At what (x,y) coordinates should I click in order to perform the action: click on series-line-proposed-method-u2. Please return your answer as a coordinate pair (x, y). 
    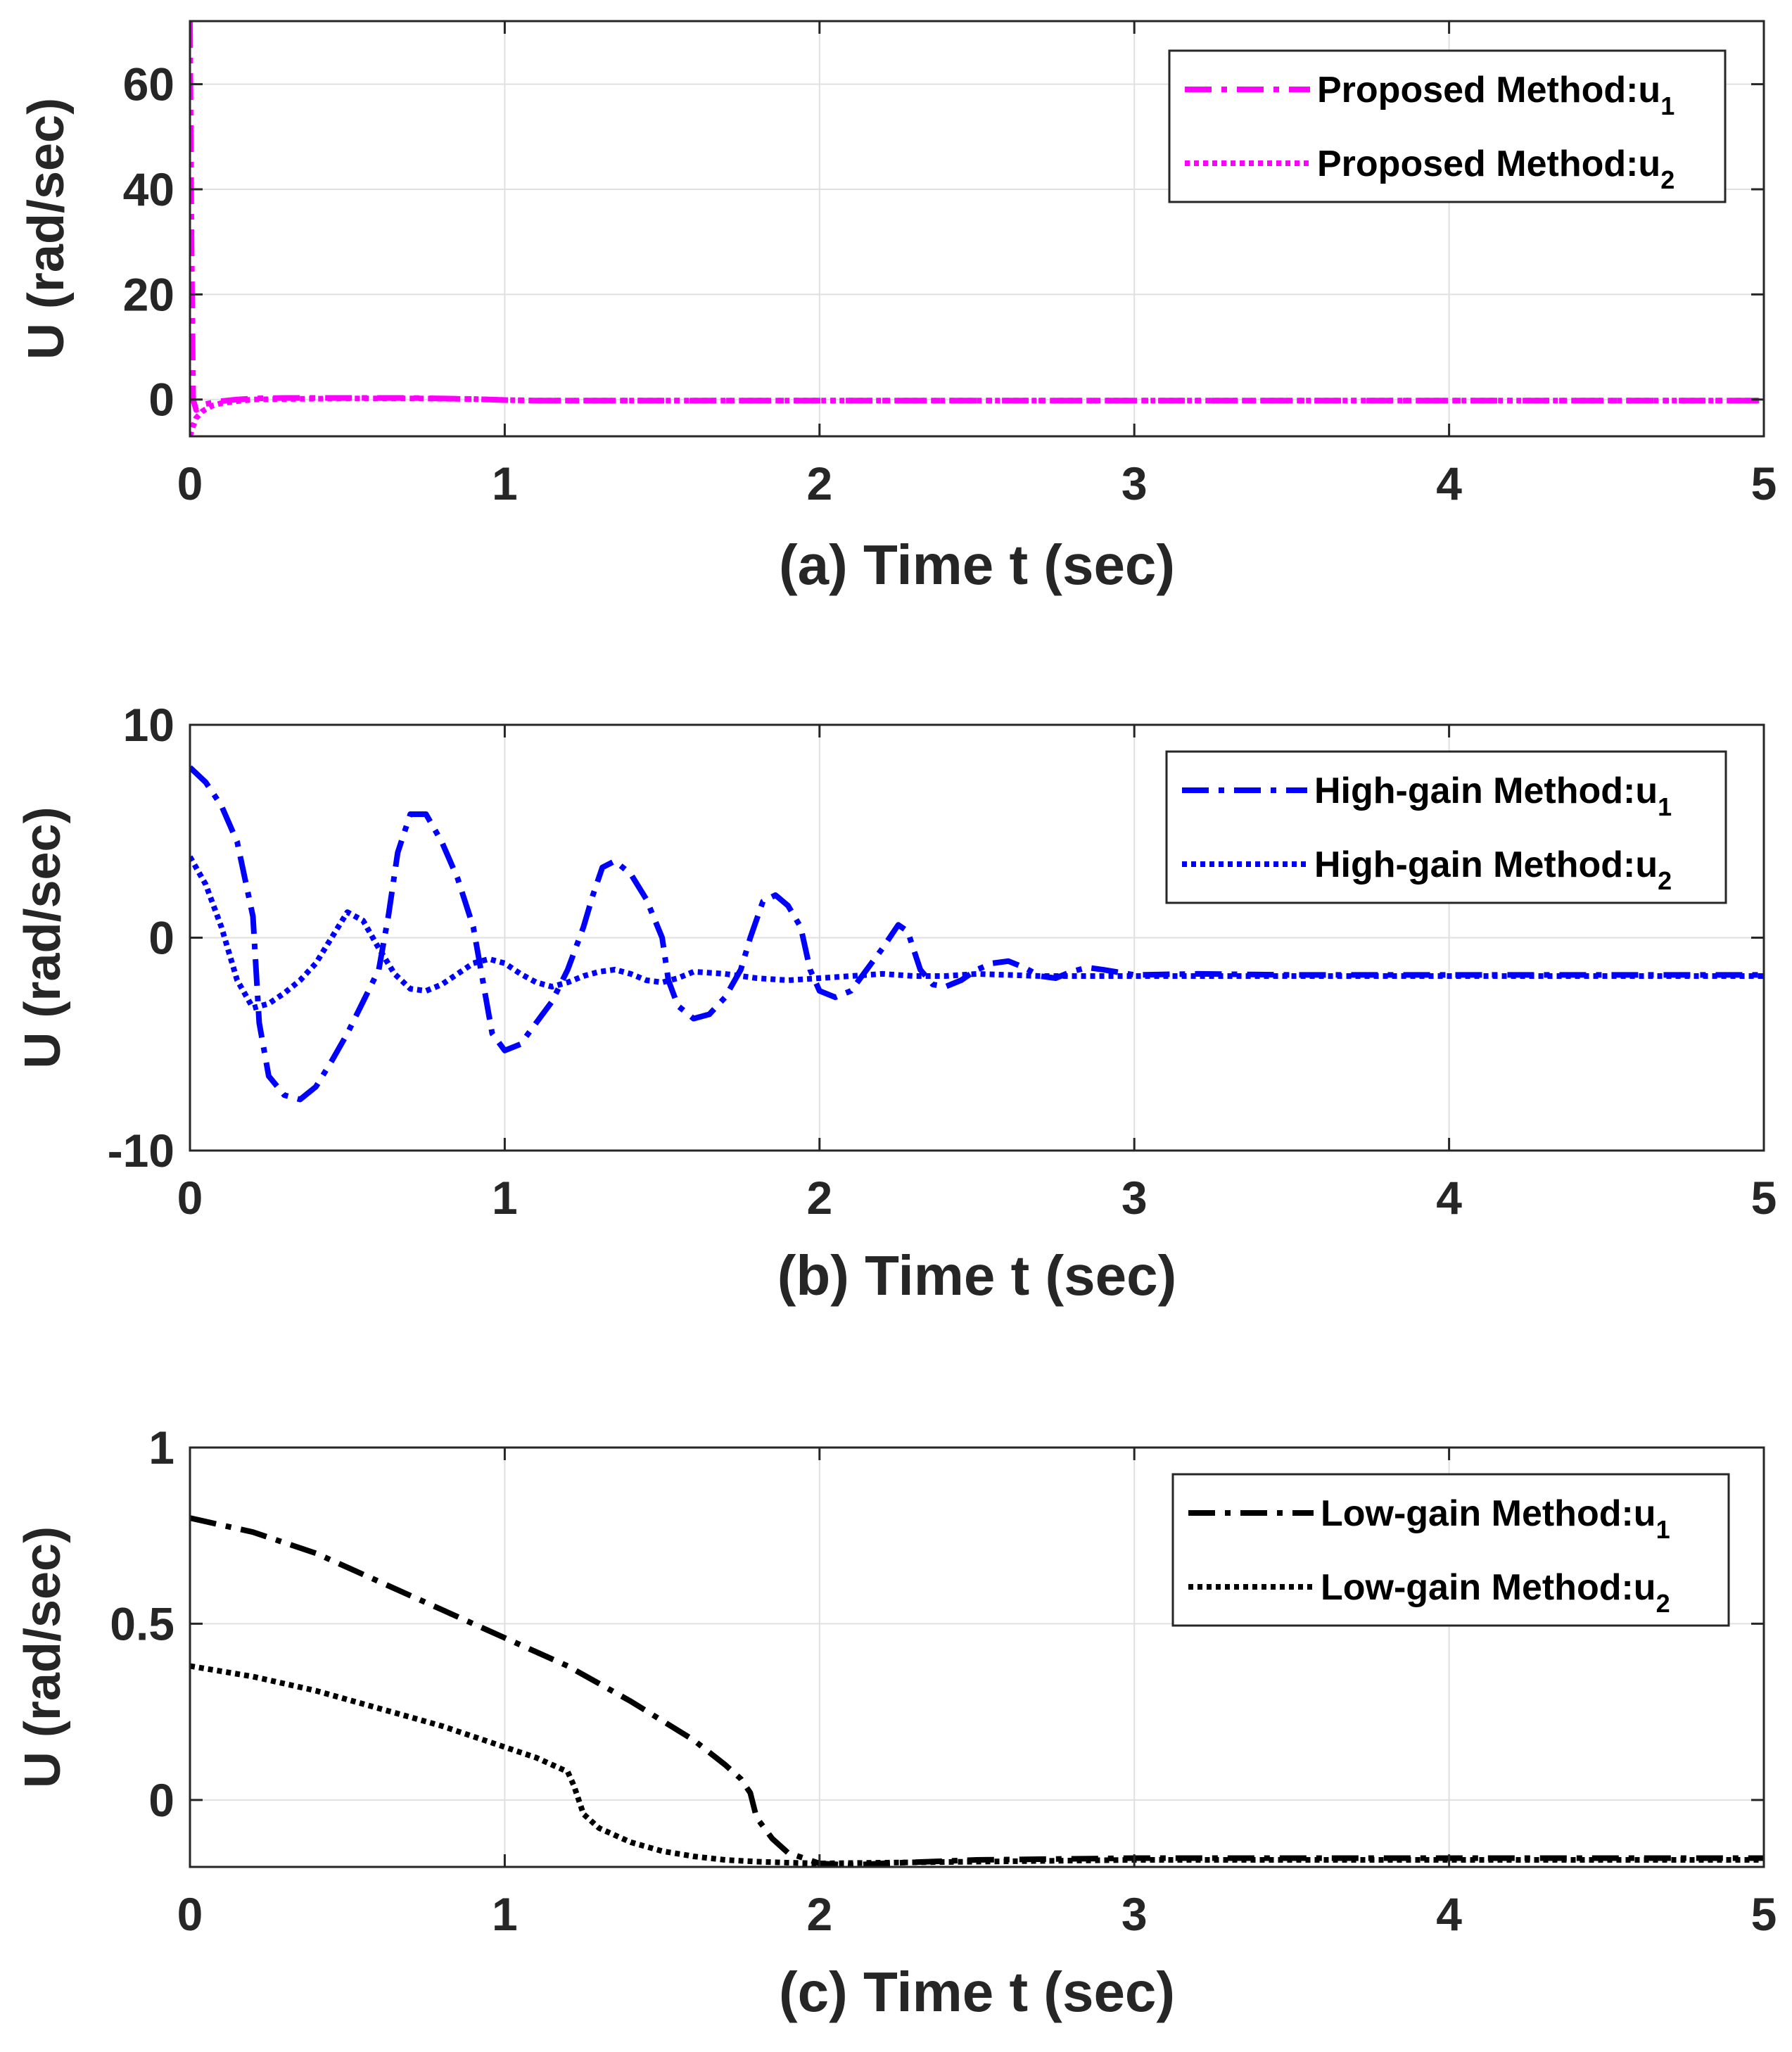
    Looking at the image, I should click on (977, 415).